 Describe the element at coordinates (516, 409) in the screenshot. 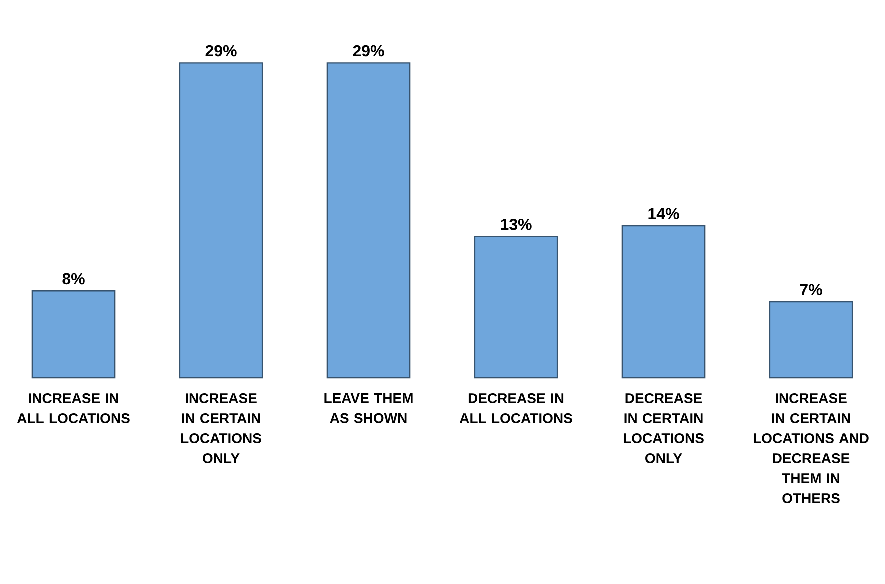

I see `x-tick-label: DECREASE IN ALL LOCATIONS` at that location.